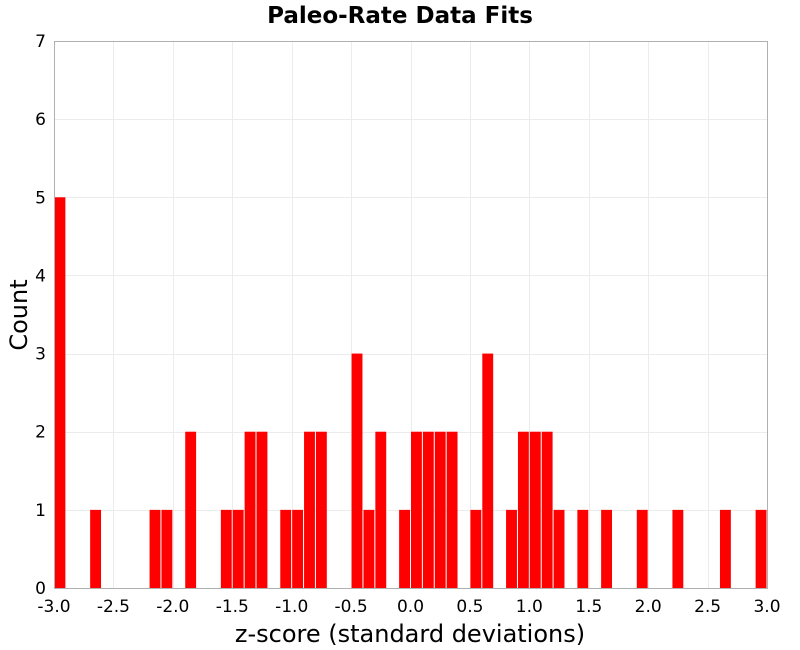 This screenshot has height=650, width=800. I want to click on y-axis-ticks: 0 1 2 3 4 5 6 7, so click(40, 315).